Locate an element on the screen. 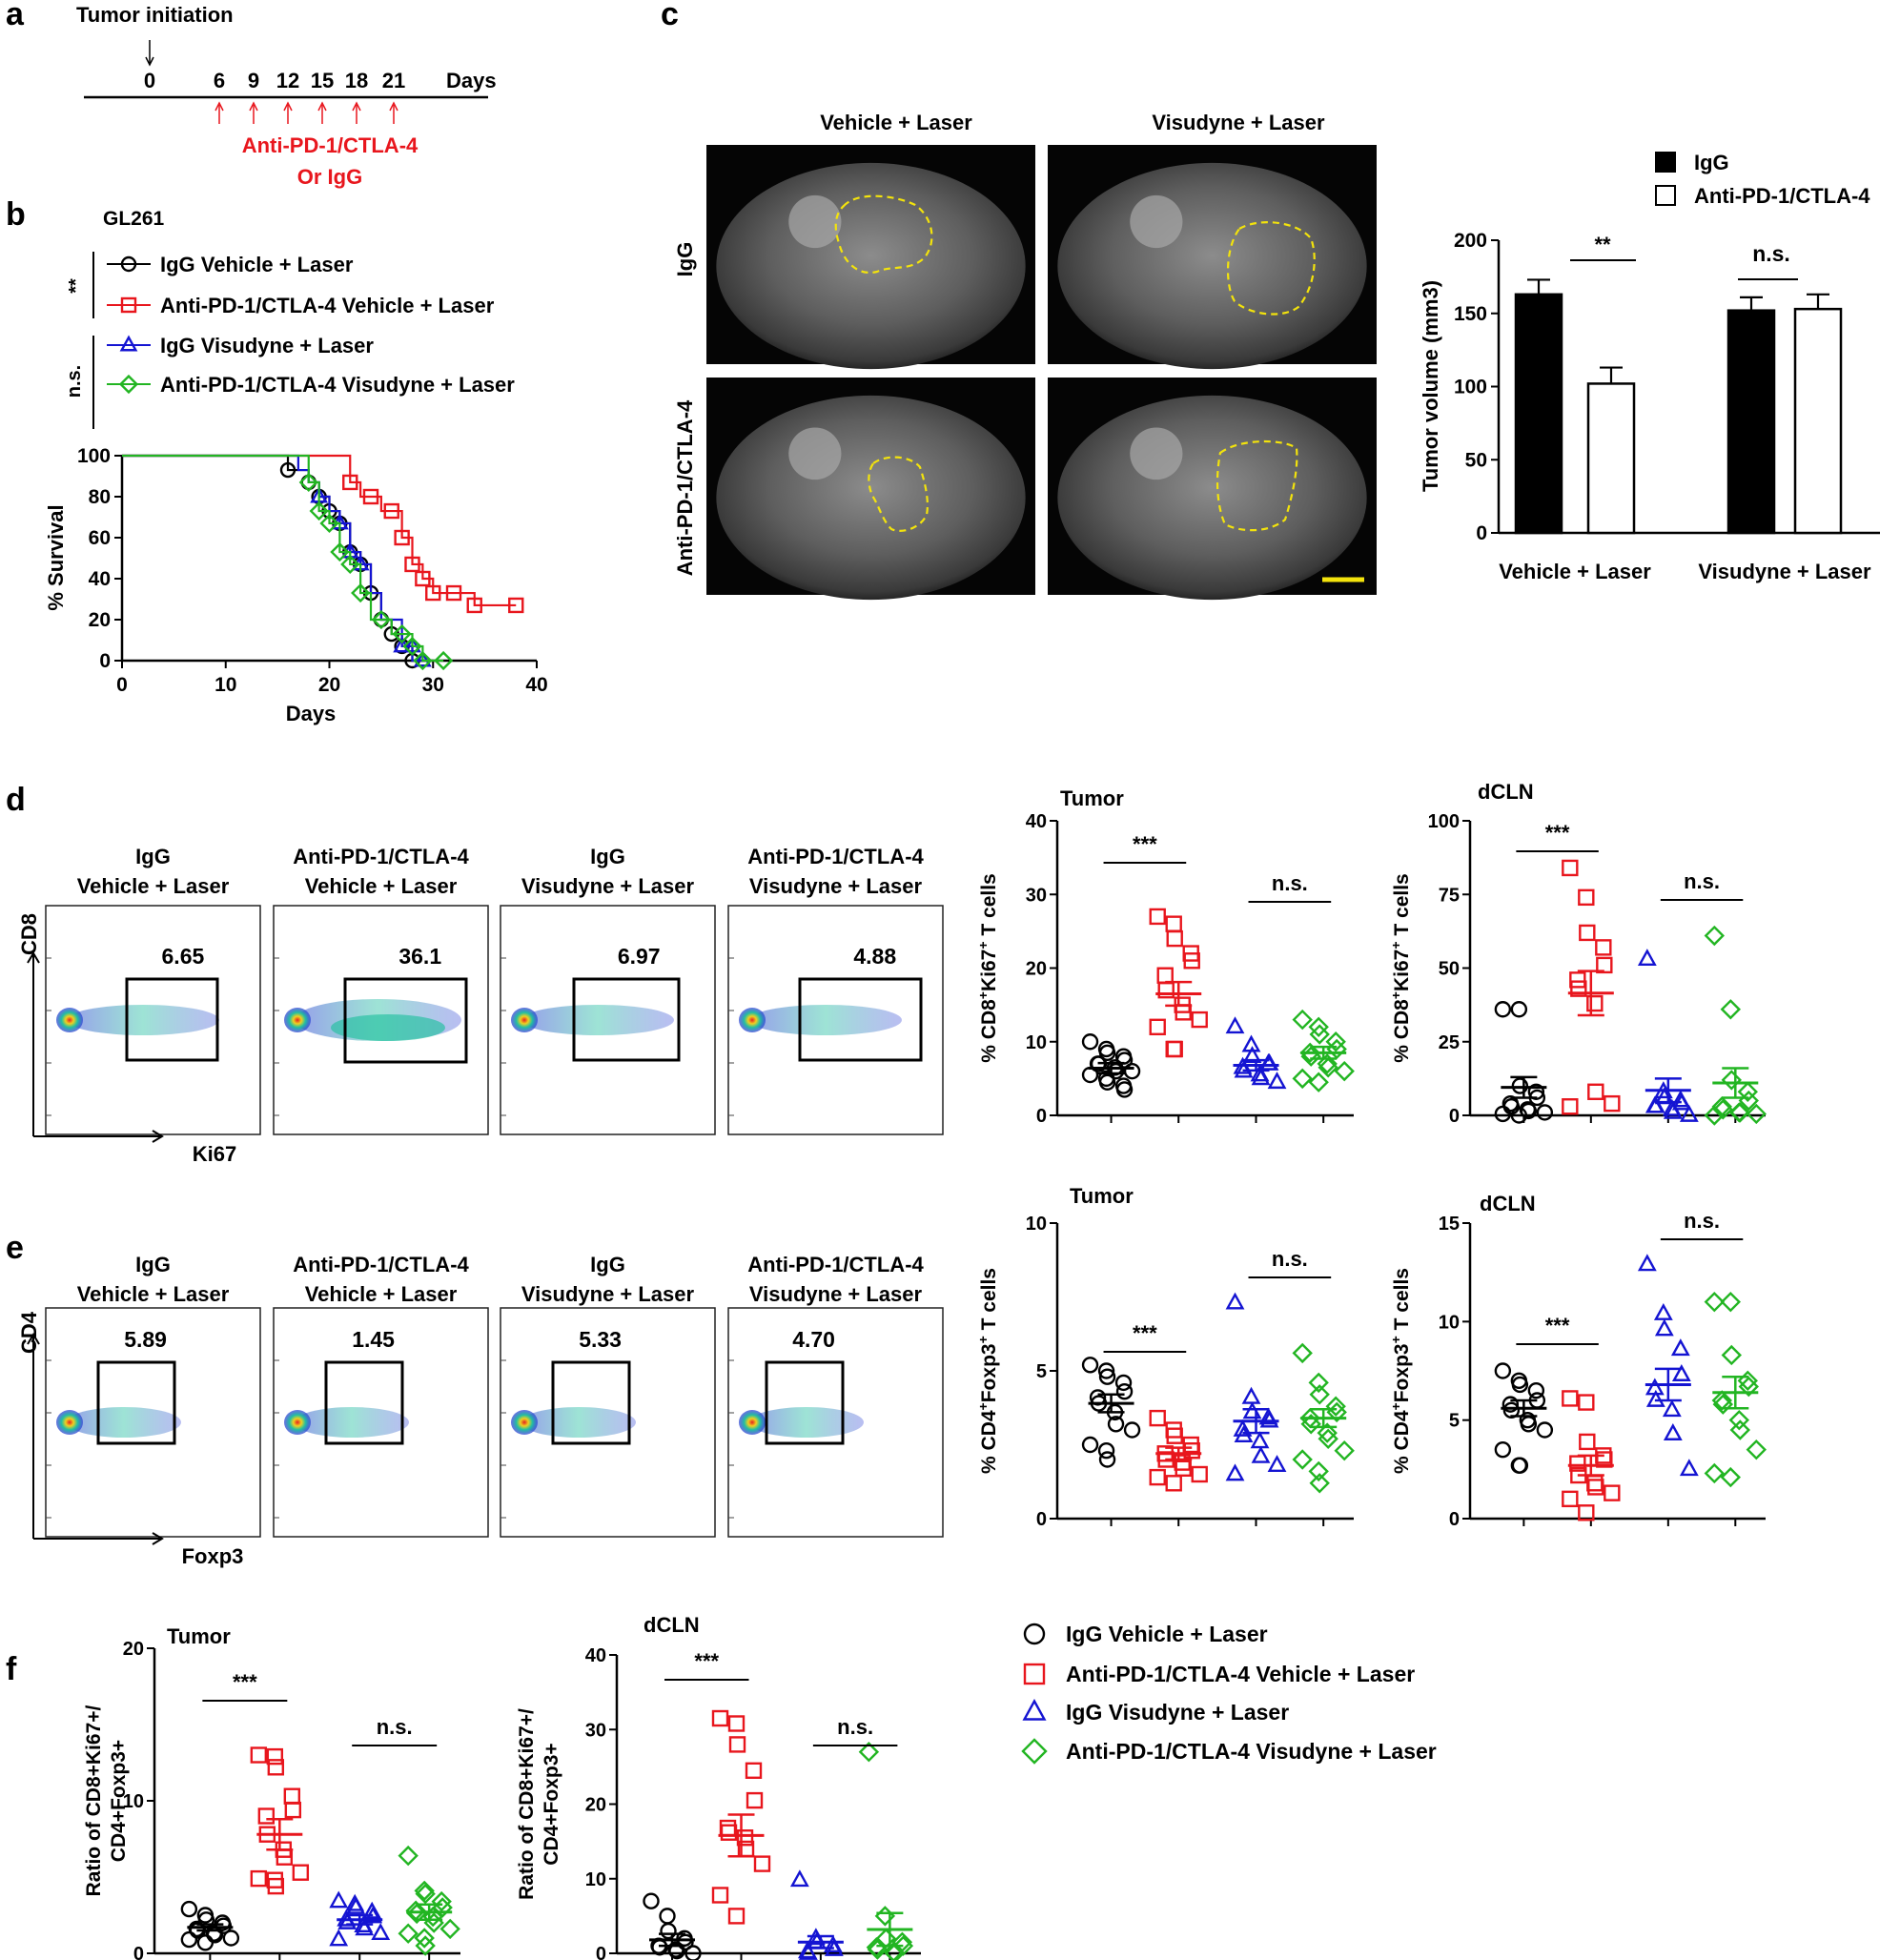 This screenshot has height=1960, width=1900. legend-f-marker-igg_vis is located at coordinates (1034, 1710).